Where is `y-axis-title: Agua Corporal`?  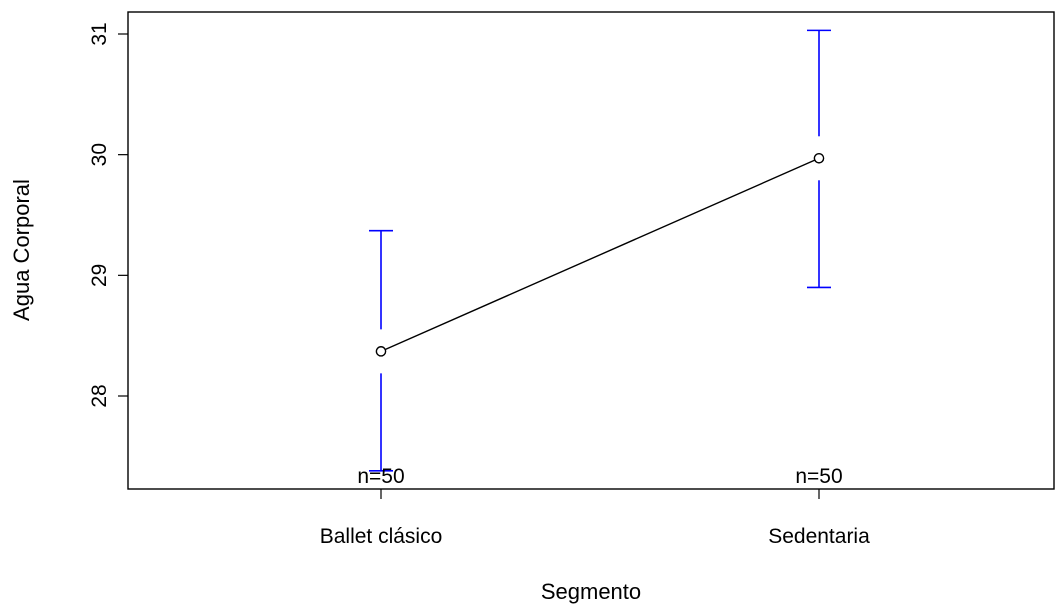
y-axis-title: Agua Corporal is located at coordinates (21, 250).